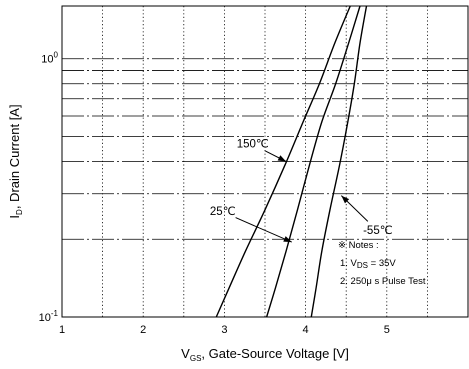  What do you see at coordinates (49, 58) in the screenshot?
I see `y-tick-label: 10⁰` at bounding box center [49, 58].